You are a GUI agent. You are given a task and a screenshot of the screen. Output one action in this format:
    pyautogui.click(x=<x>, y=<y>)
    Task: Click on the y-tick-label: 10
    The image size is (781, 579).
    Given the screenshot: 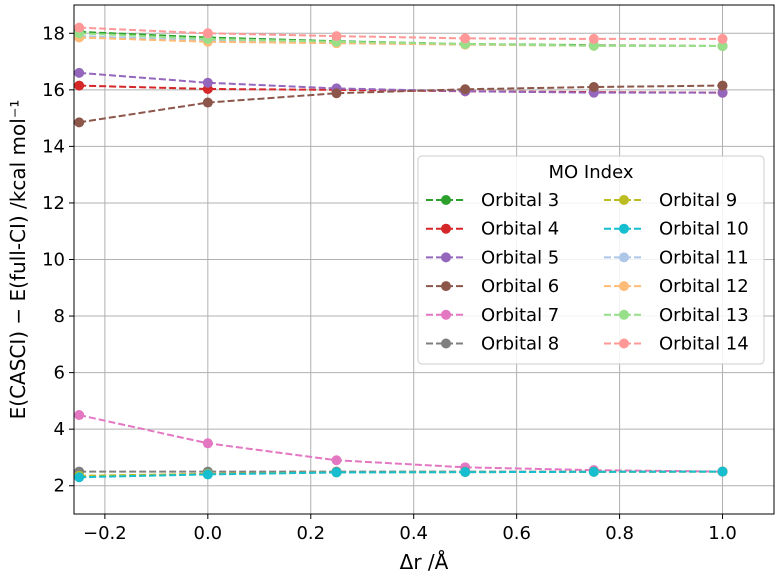 What is the action you would take?
    pyautogui.click(x=53, y=260)
    